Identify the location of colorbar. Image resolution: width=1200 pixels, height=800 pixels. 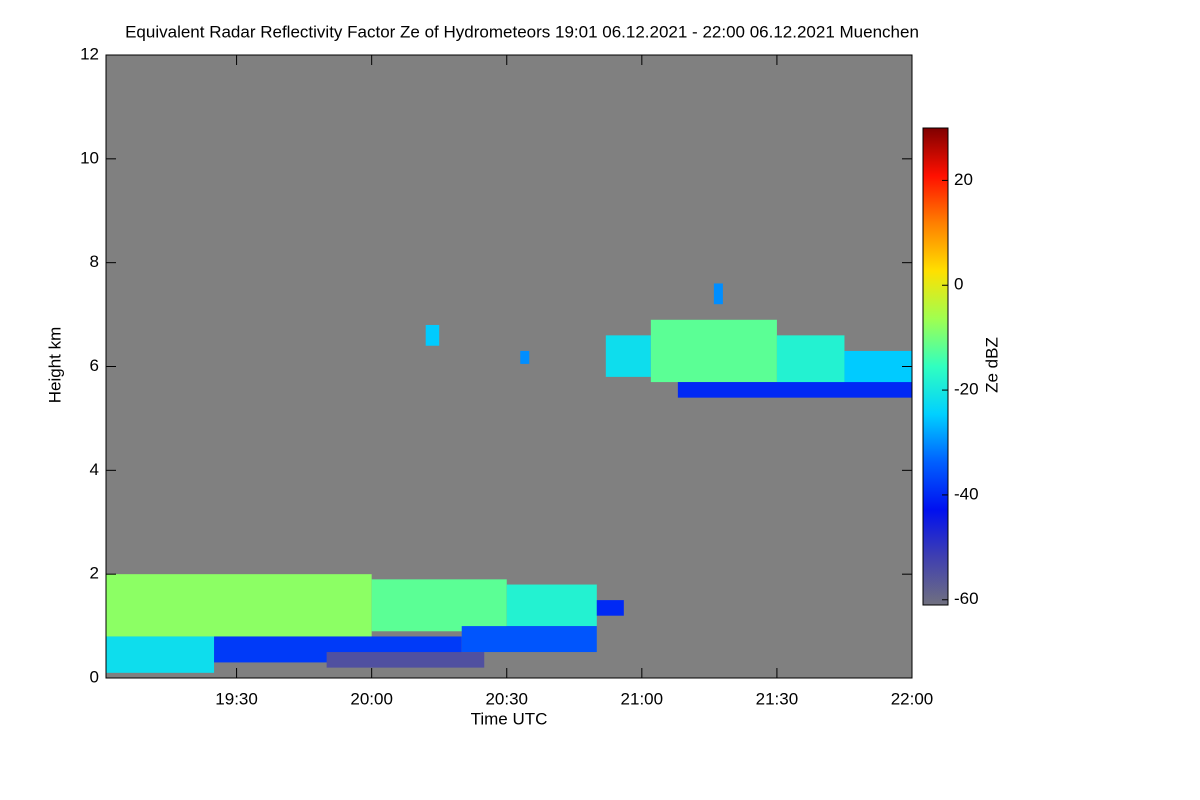
(935, 366).